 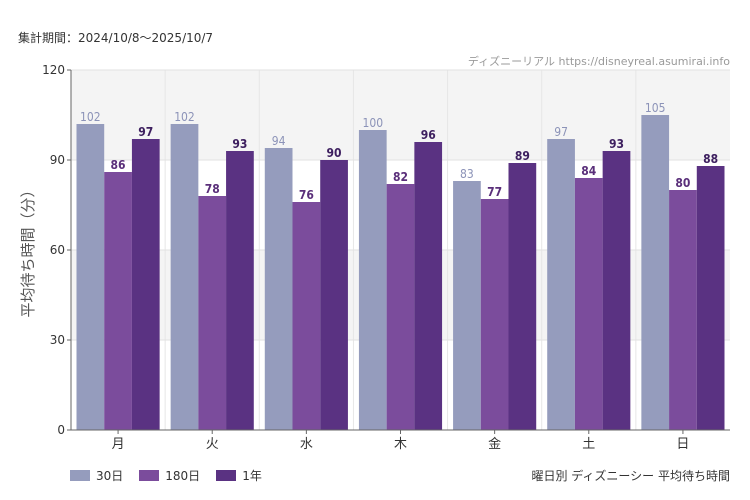 I want to click on legend-item-30d: 30日, so click(x=96, y=475).